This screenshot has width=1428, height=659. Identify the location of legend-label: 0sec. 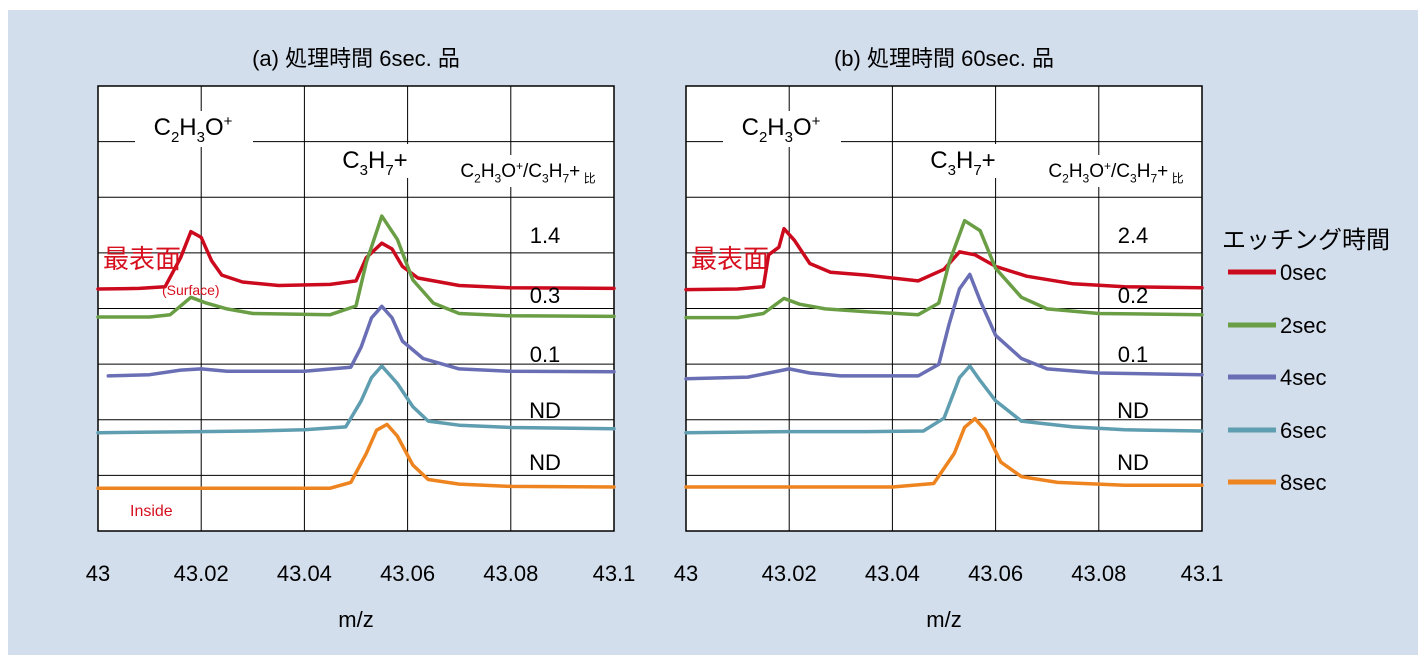
(1303, 272).